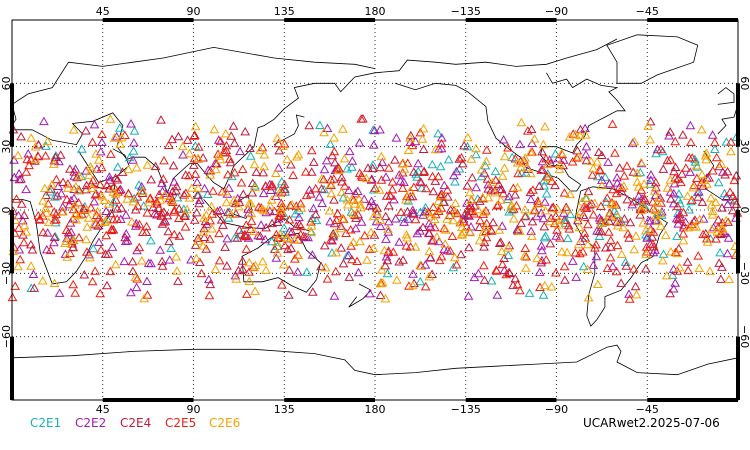 This screenshot has width=750, height=450. What do you see at coordinates (738, 242) in the screenshot?
I see `frame-bar-right` at bounding box center [738, 242].